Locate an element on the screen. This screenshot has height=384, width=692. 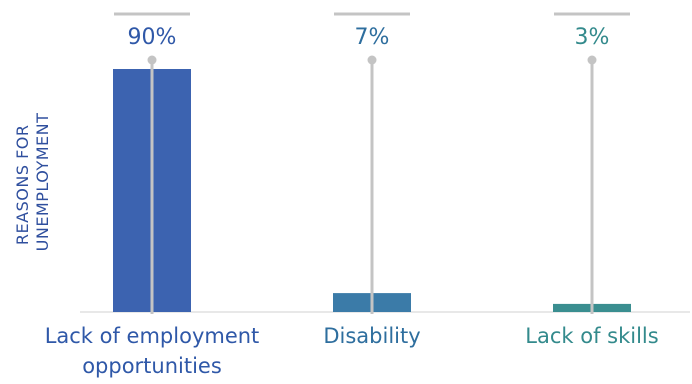
y-axis-label: REASONS FOR UNEMPLOYMENT is located at coordinates (32, 182).